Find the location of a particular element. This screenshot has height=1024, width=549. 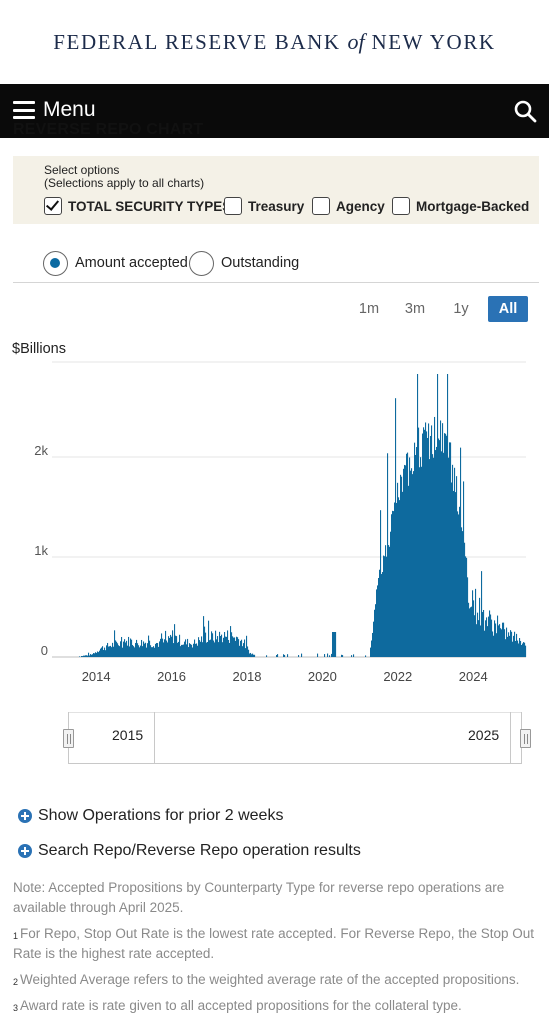

checkbox-treasury: Treasury is located at coordinates (264, 206).